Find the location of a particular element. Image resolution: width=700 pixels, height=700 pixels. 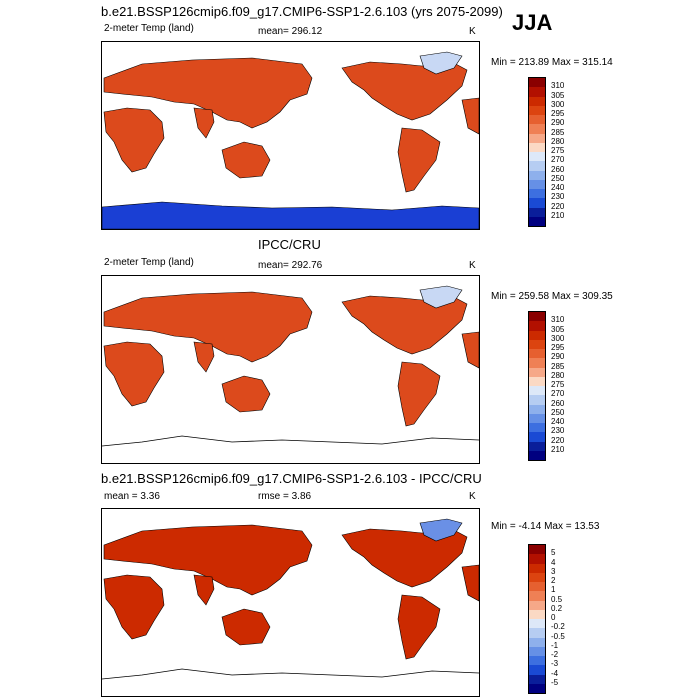

colorbar-tick-label: 305 is located at coordinates (558, 329).